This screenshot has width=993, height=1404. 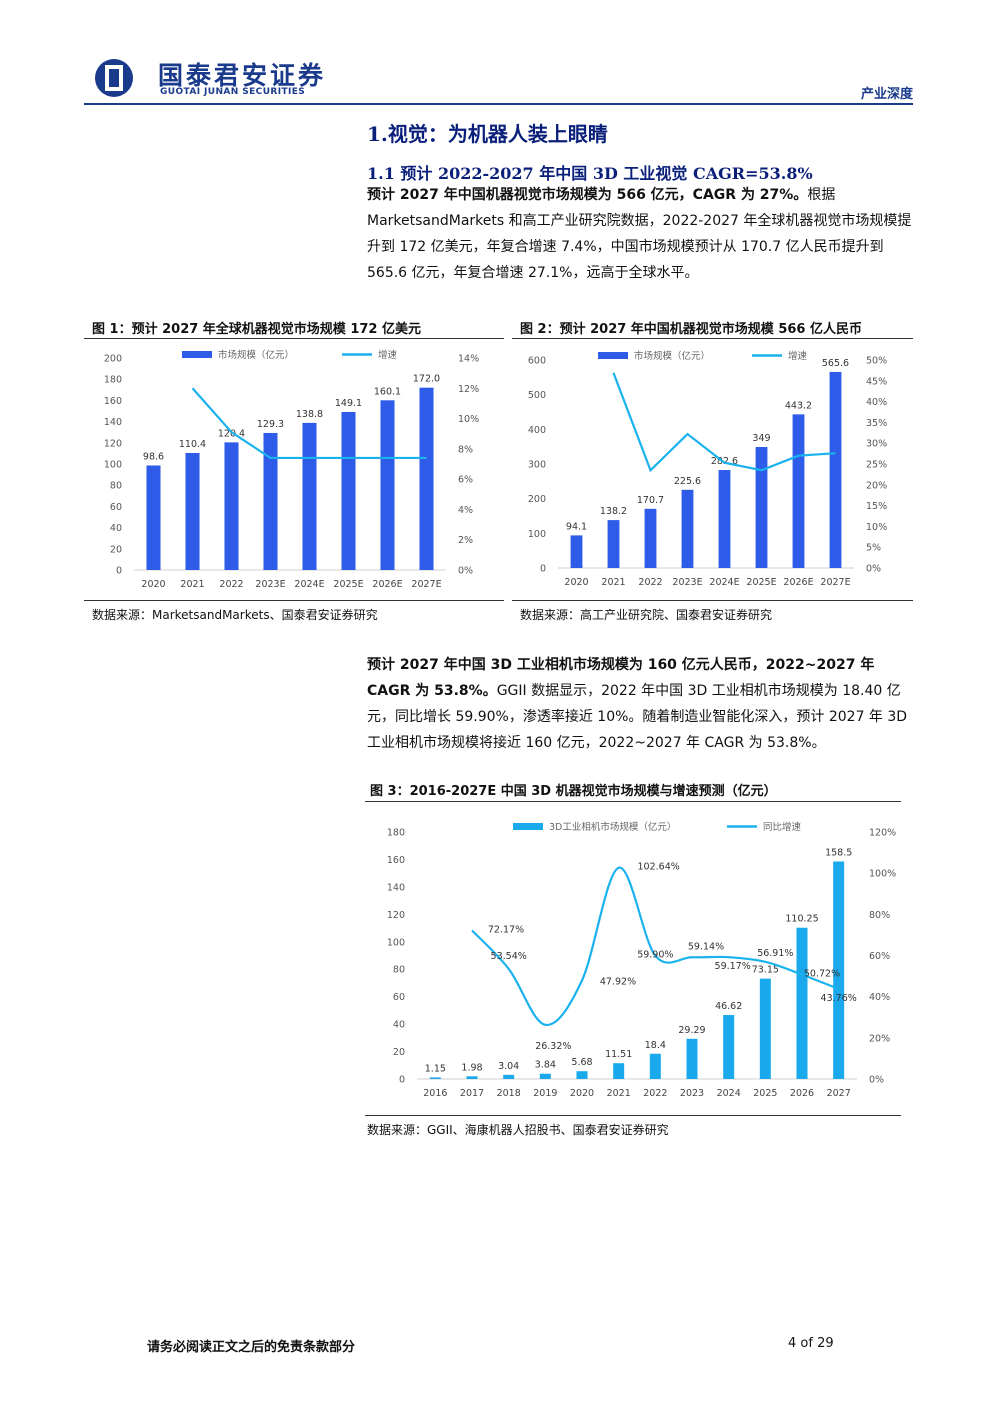 What do you see at coordinates (765, 970) in the screenshot?
I see `bar-value-label: 73.15` at bounding box center [765, 970].